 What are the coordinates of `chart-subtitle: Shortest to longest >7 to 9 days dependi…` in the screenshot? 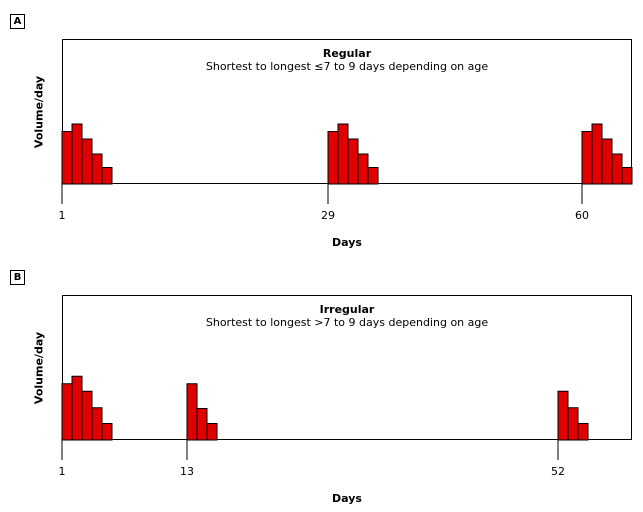 It's located at (347, 322).